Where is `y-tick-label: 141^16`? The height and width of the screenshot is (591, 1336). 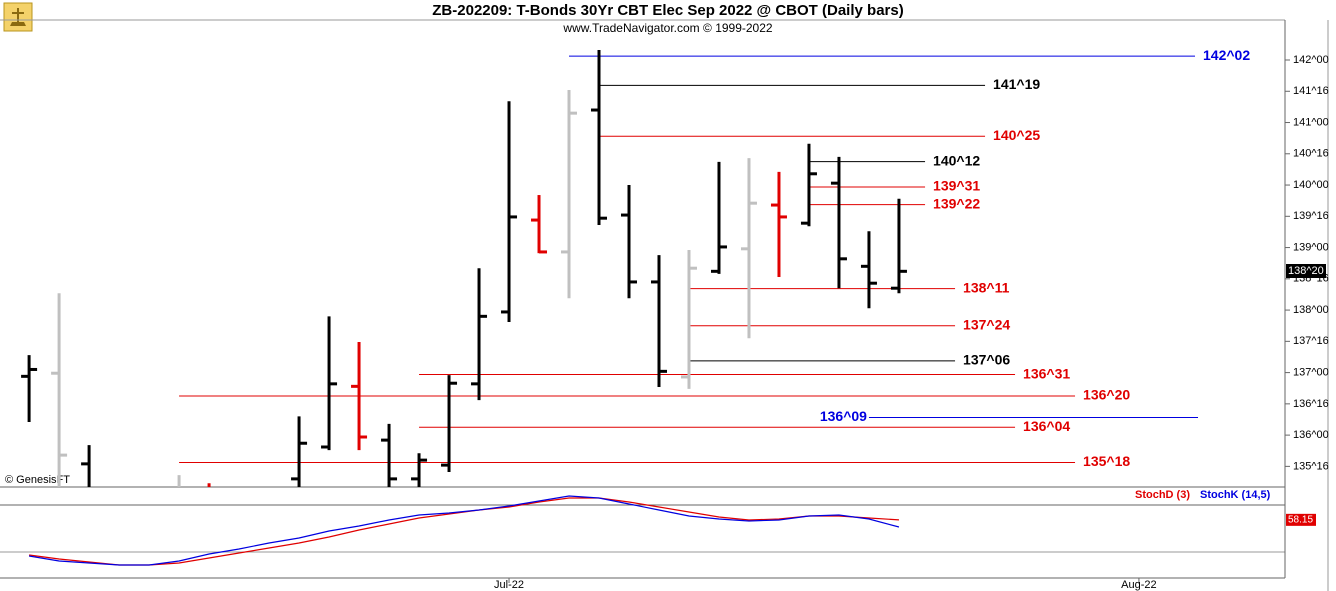
y-tick-label: 141^16 is located at coordinates (1311, 91).